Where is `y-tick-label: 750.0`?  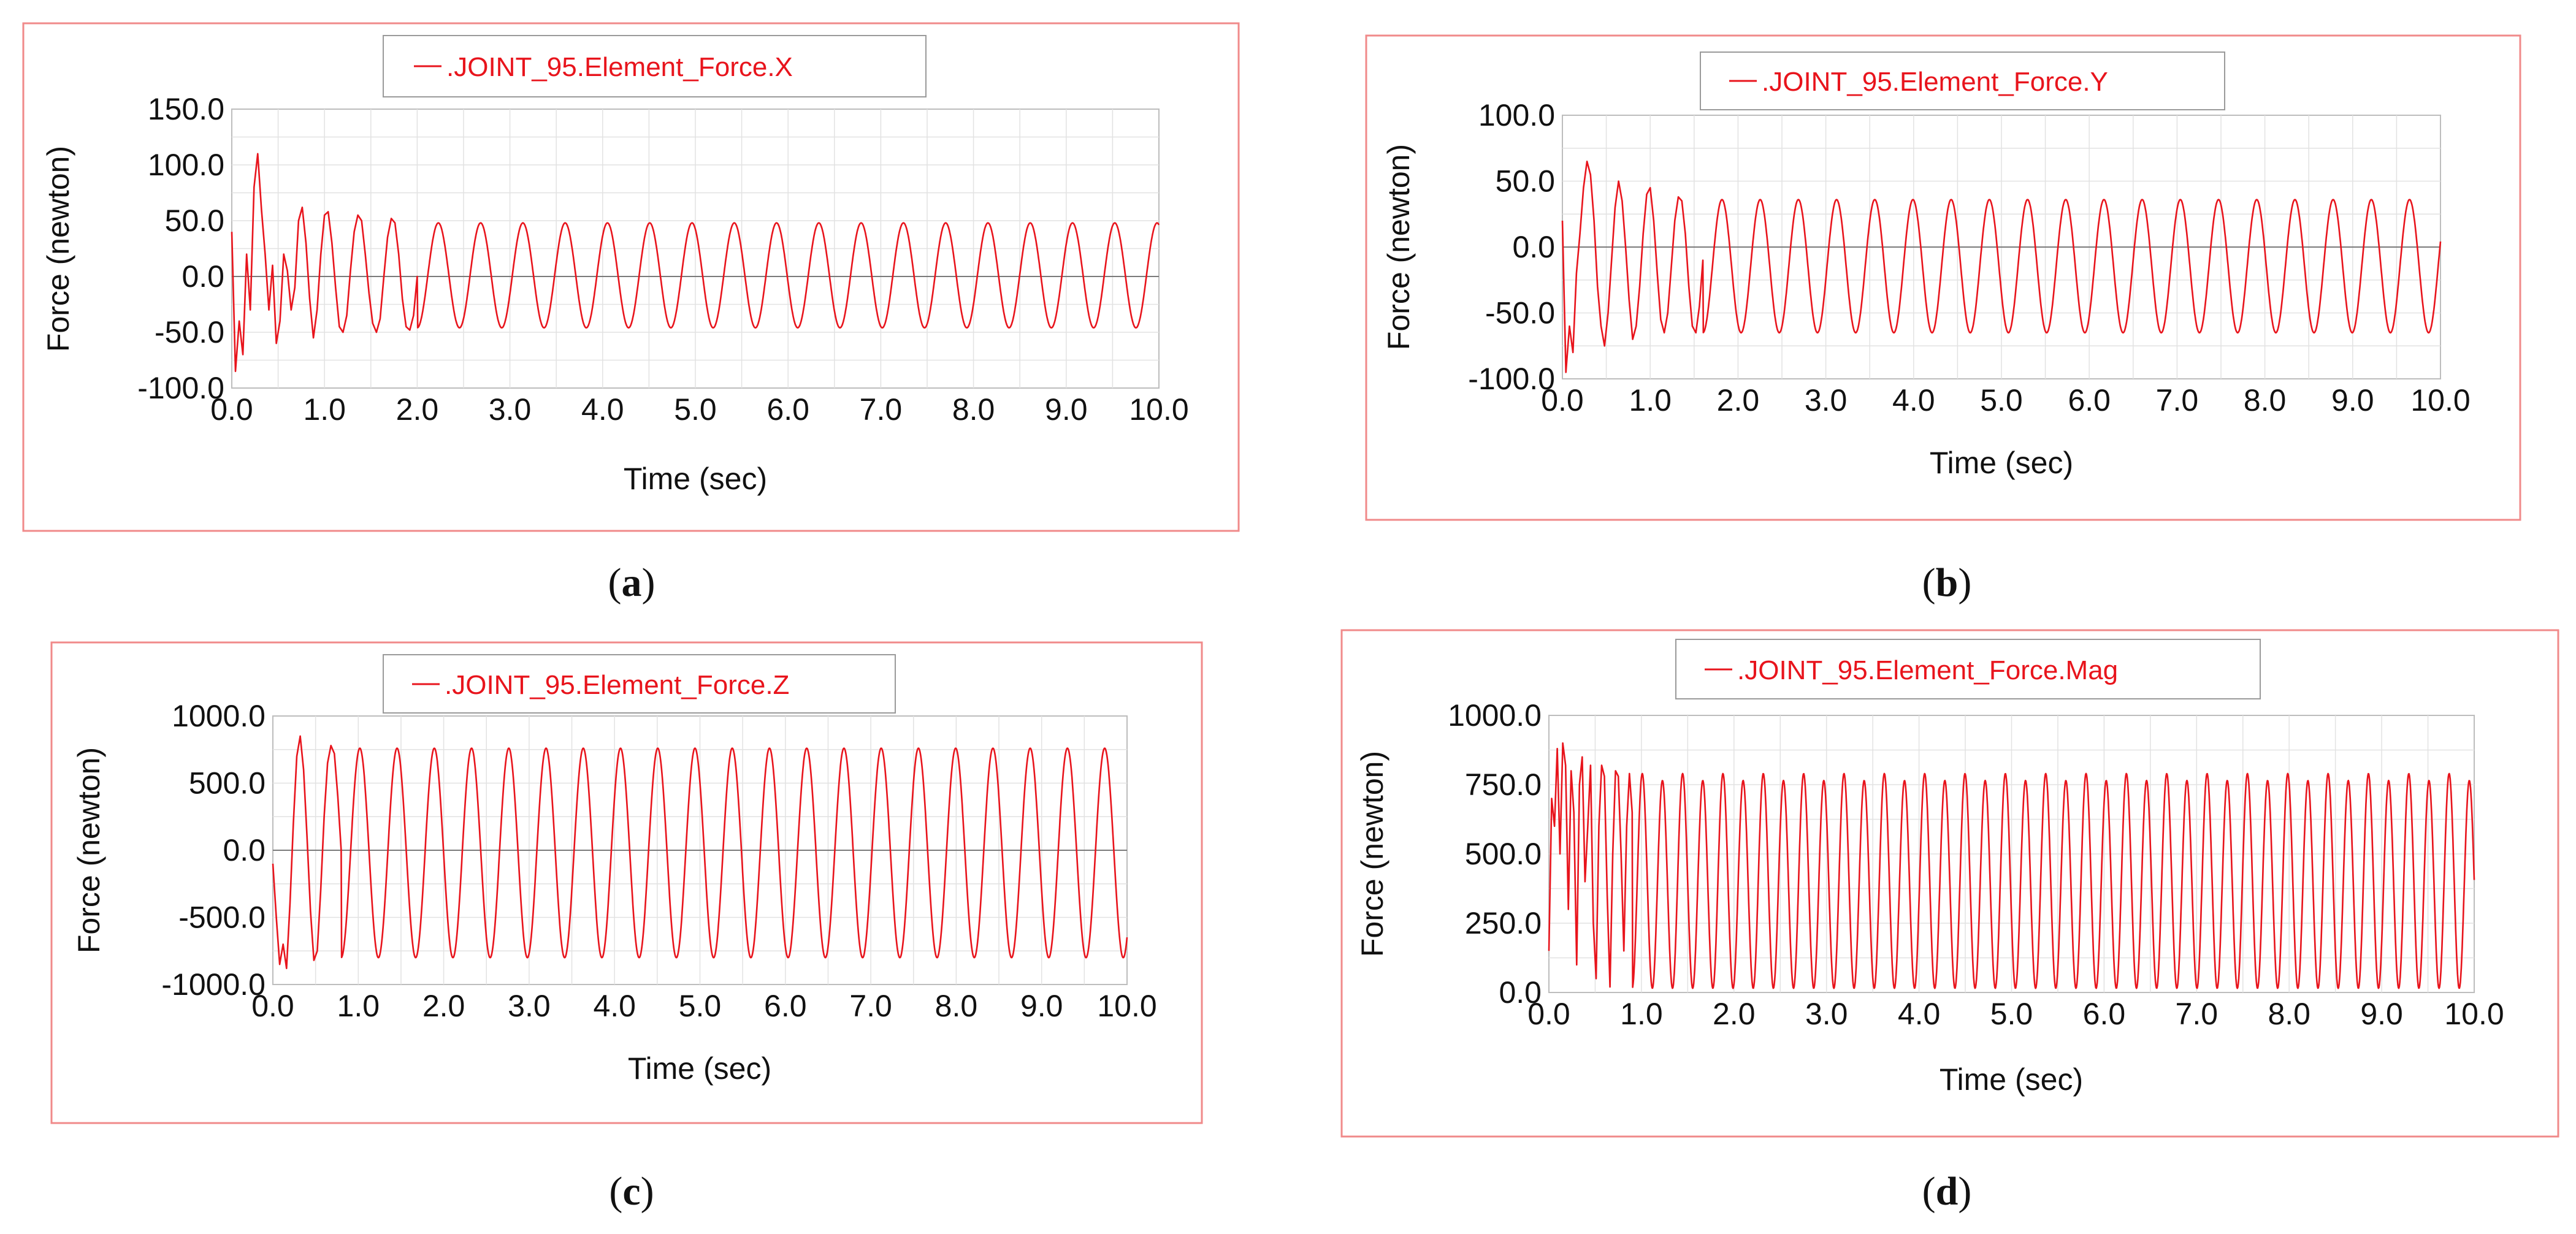
y-tick-label: 750.0 is located at coordinates (1503, 784).